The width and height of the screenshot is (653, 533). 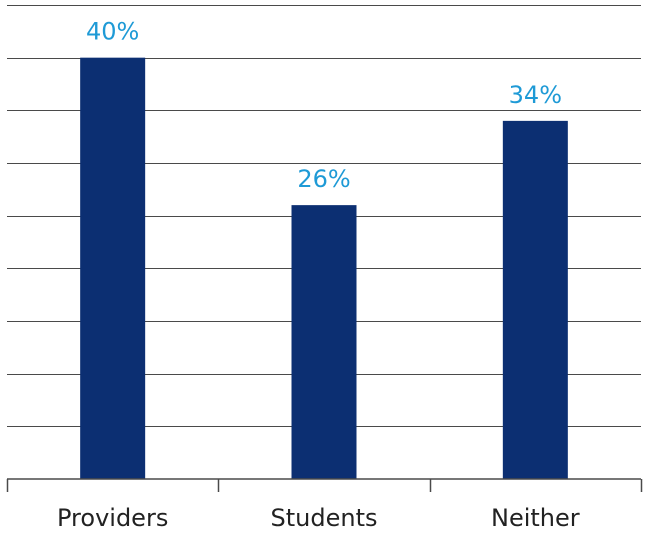 What do you see at coordinates (324, 485) in the screenshot?
I see `x-axis` at bounding box center [324, 485].